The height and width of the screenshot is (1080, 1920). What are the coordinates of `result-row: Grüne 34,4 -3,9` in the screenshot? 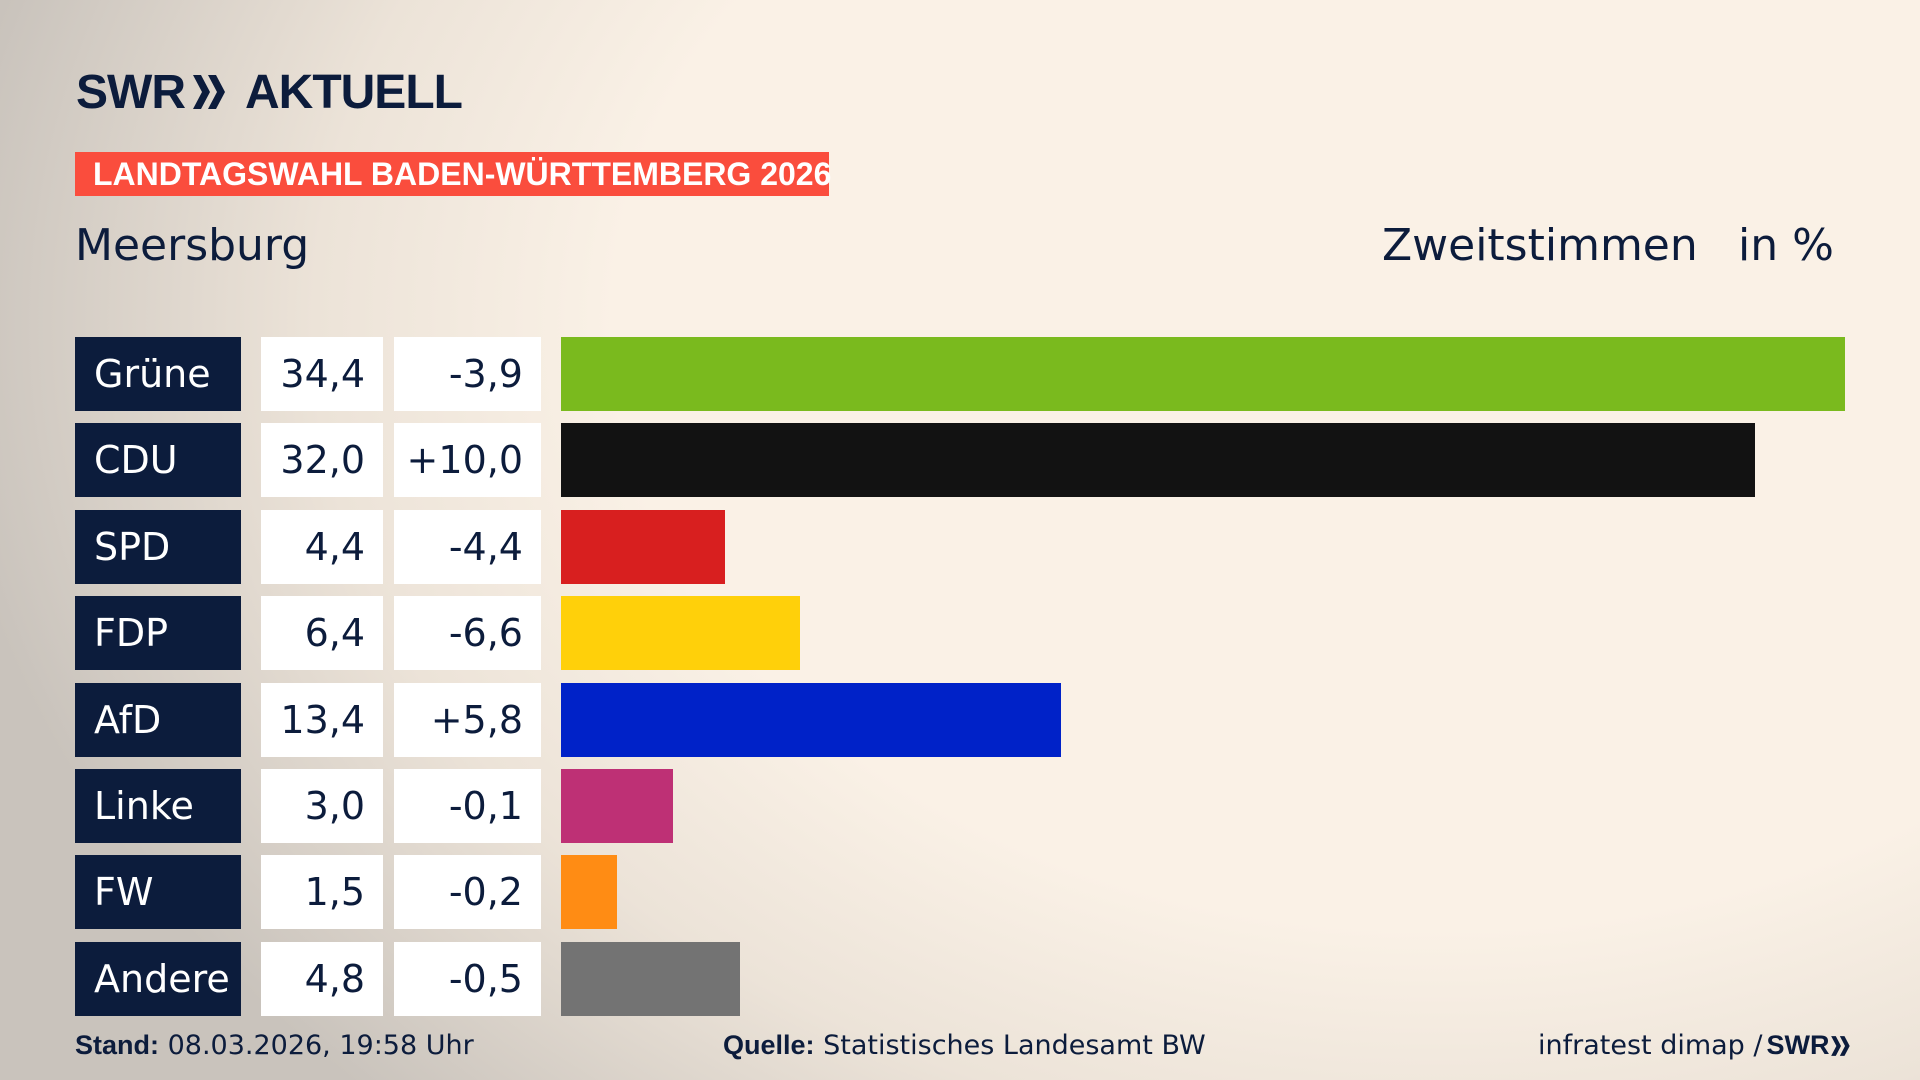 It's located at (960, 374).